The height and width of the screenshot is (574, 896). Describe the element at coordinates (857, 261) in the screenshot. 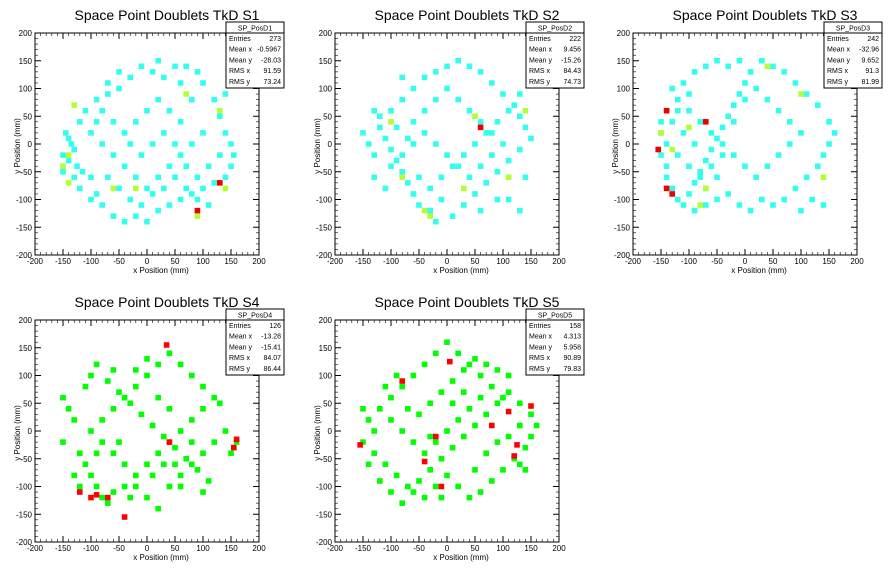

I see `x-tick-label: 200` at that location.